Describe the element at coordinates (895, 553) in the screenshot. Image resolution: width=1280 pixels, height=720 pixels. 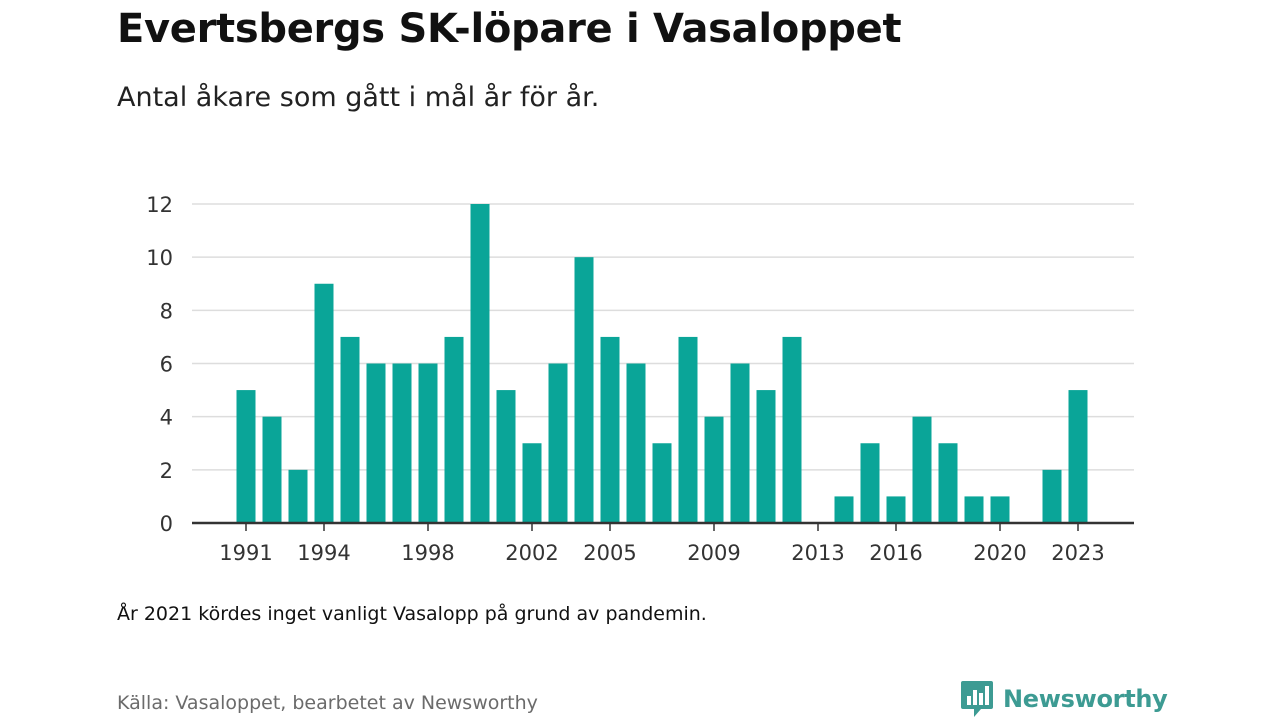
I see `x-tick-label: 2016` at that location.